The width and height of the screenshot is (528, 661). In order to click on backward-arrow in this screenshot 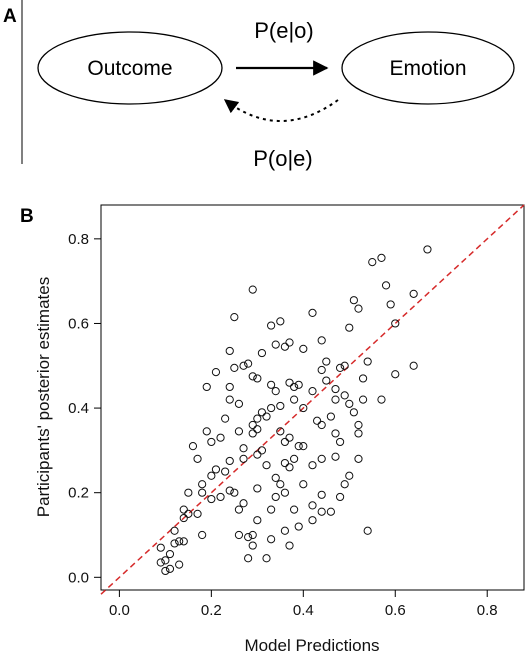, I will do `click(281, 110)`.